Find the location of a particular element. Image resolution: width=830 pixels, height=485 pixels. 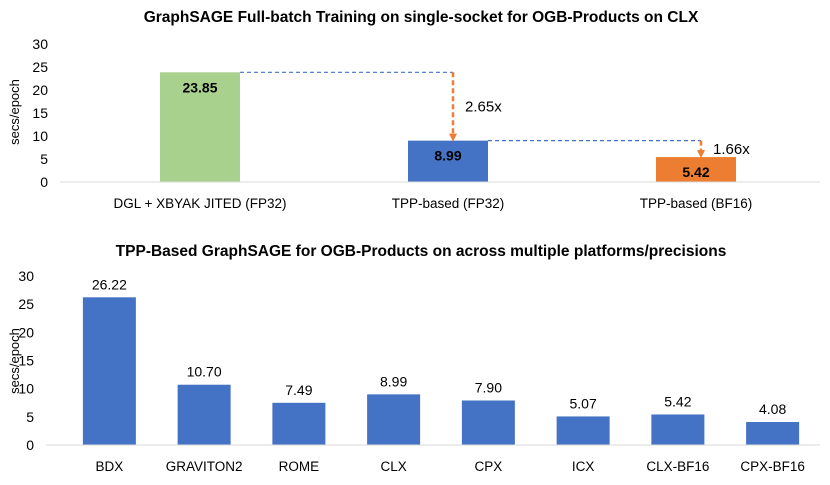

category-label: GRAVITON2 is located at coordinates (204, 466).